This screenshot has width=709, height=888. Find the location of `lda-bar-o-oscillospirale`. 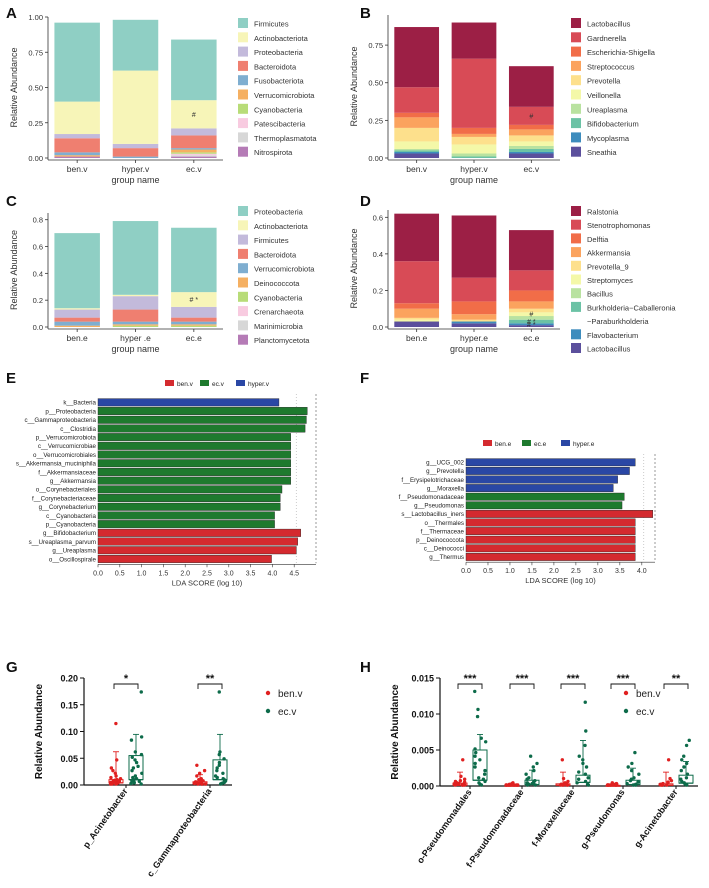

lda-bar-o-oscillospirale is located at coordinates (184, 559).